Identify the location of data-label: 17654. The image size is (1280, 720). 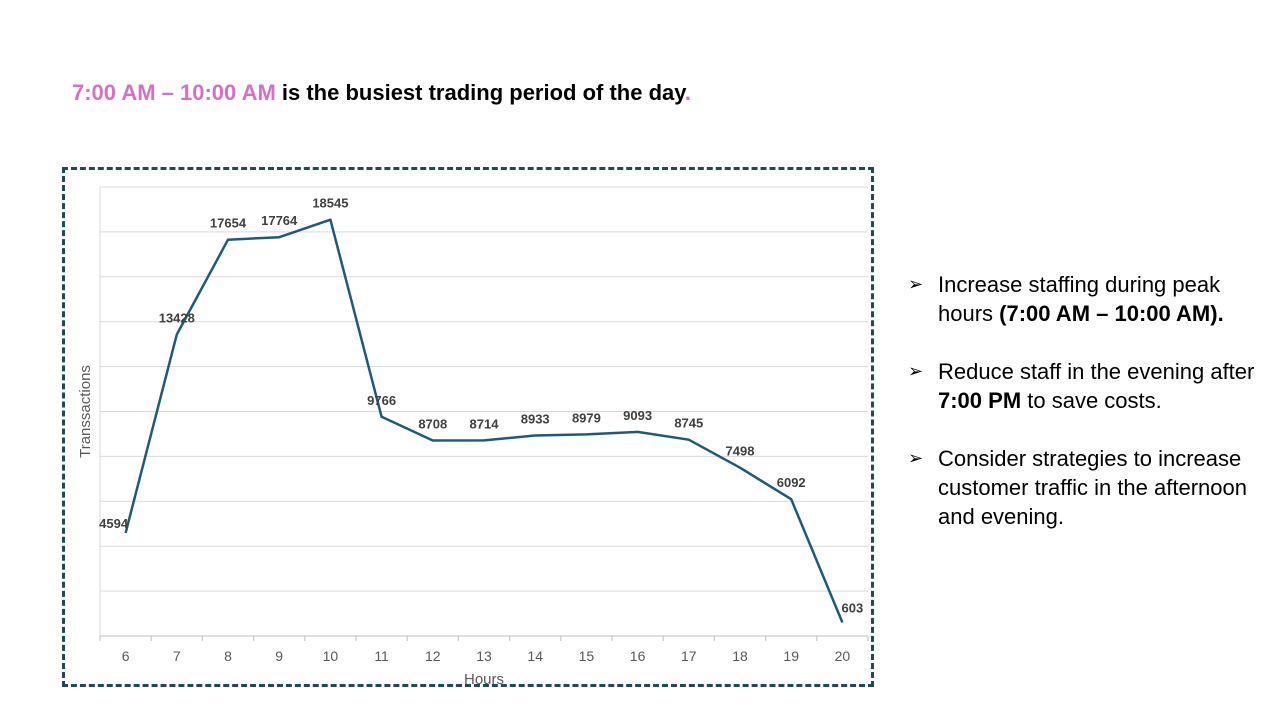
(228, 223).